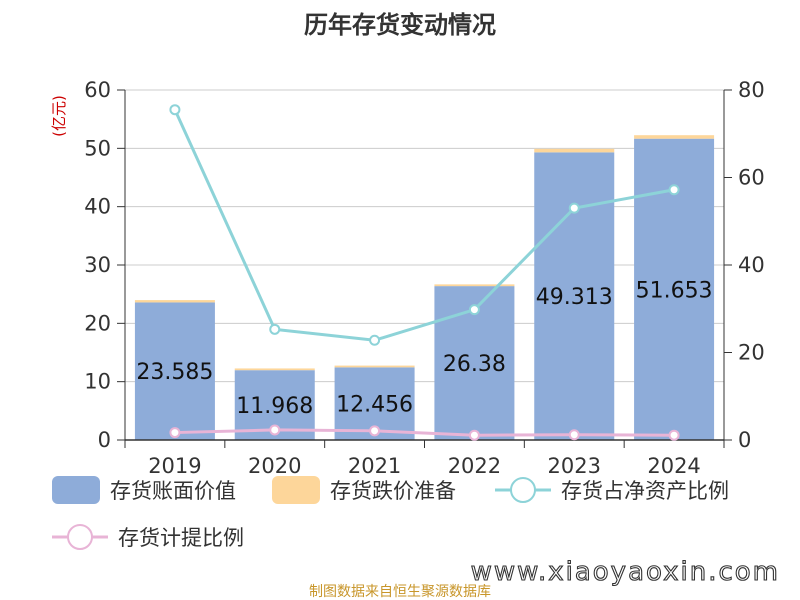 The image size is (800, 600). What do you see at coordinates (97, 207) in the screenshot?
I see `left-tick-label: 40` at bounding box center [97, 207].